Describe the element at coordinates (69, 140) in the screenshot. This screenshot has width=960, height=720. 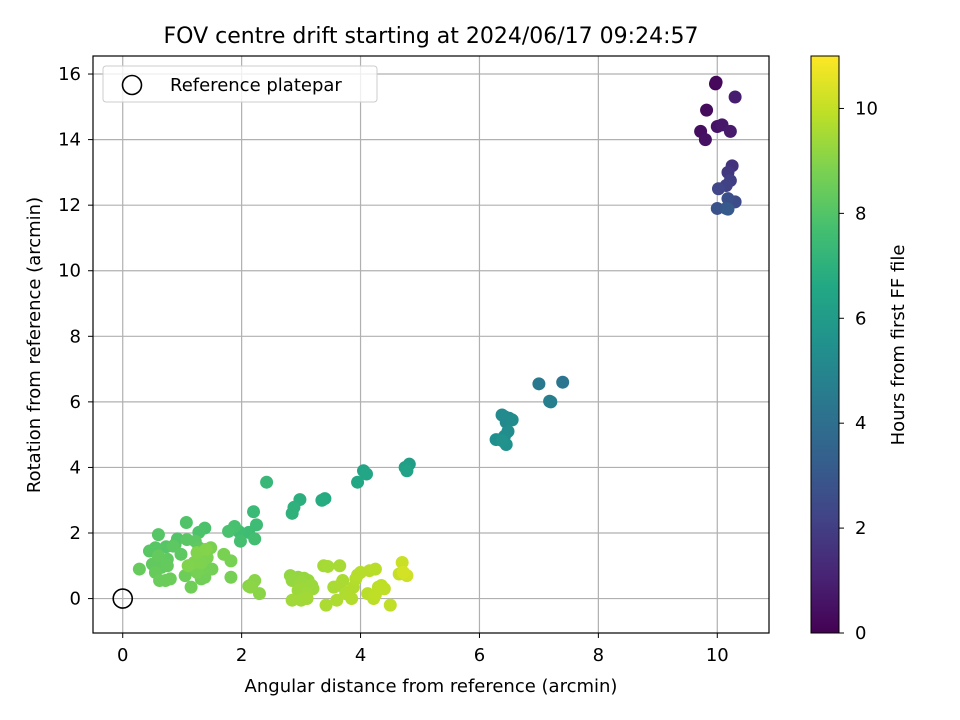
I see `y-tick-label: 14` at that location.